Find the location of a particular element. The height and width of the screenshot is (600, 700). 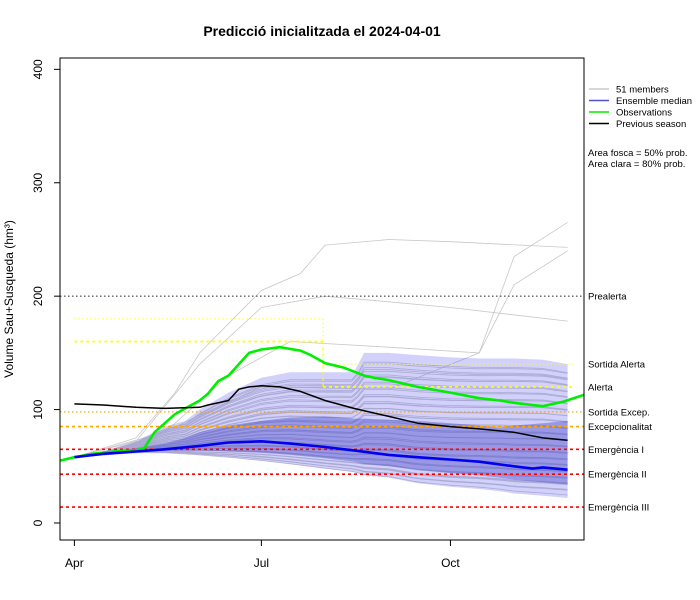

threshold-label: Alerta is located at coordinates (601, 387).